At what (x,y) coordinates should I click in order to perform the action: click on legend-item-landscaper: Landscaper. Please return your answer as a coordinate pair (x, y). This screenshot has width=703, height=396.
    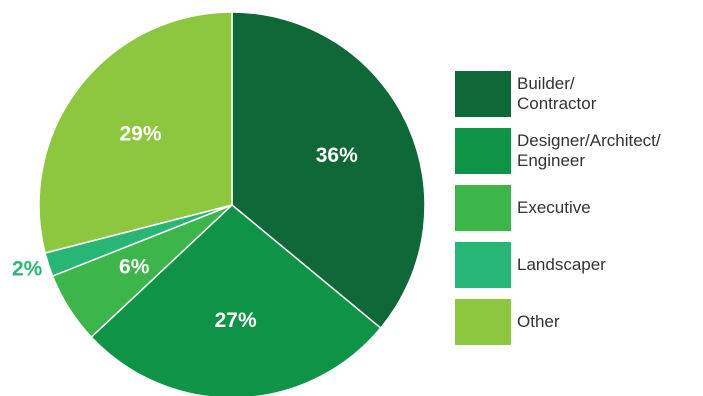
    Looking at the image, I should click on (579, 265).